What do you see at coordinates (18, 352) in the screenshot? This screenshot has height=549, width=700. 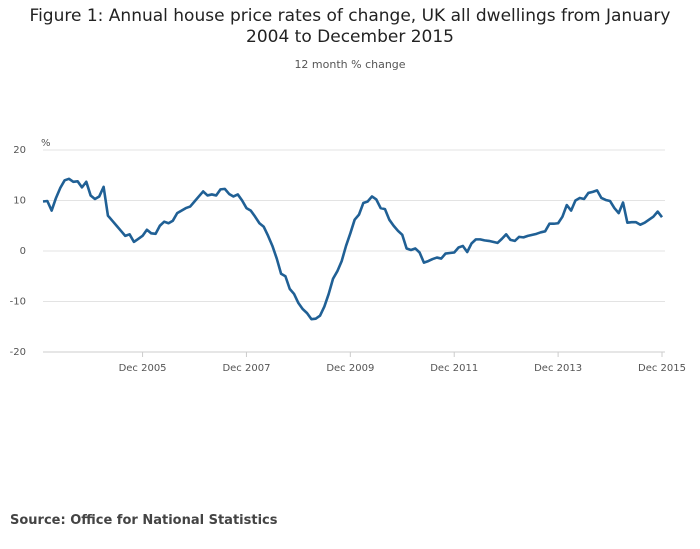 I see `y-tick-label: -20` at bounding box center [18, 352].